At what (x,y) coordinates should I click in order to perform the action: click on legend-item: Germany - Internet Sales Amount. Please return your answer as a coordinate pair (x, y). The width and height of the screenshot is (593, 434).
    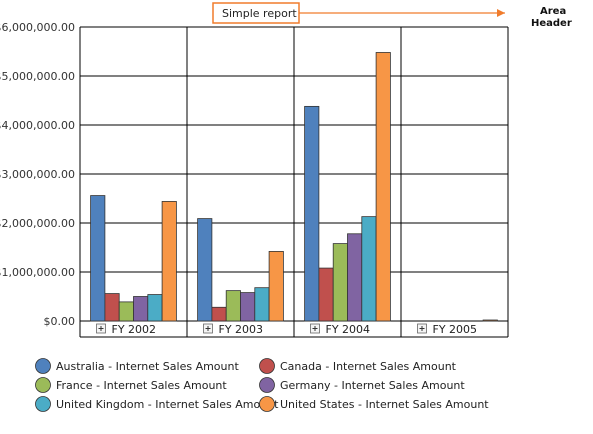
    Looking at the image, I should click on (362, 385).